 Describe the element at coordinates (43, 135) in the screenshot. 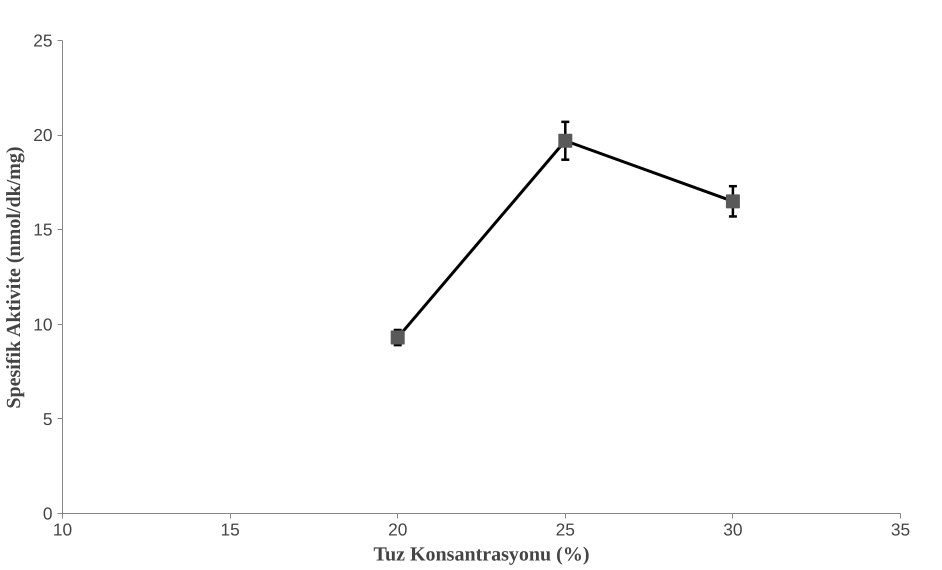

I see `y-tick-label: 20` at that location.